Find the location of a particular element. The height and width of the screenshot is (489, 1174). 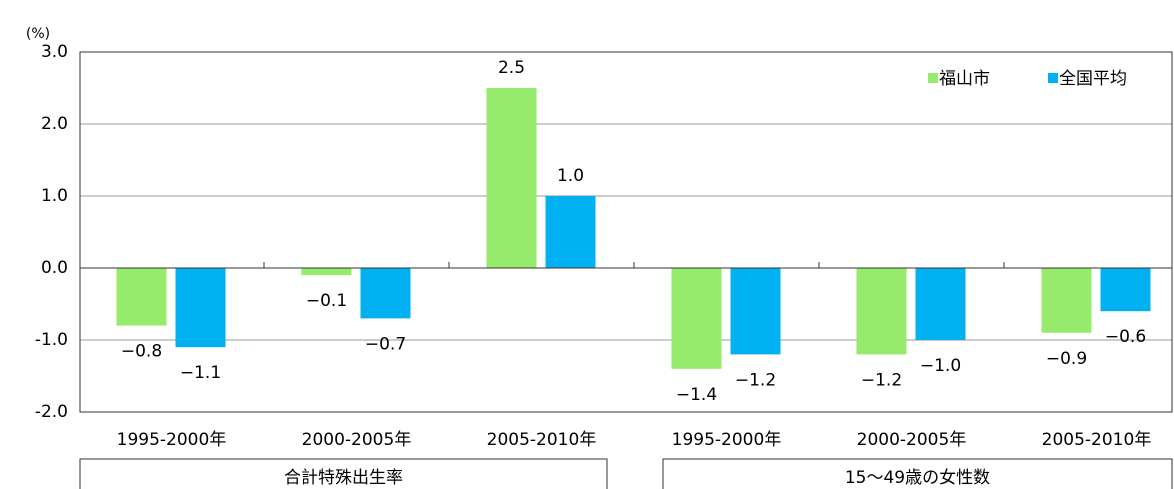

value-label: 1.0 is located at coordinates (570, 176).